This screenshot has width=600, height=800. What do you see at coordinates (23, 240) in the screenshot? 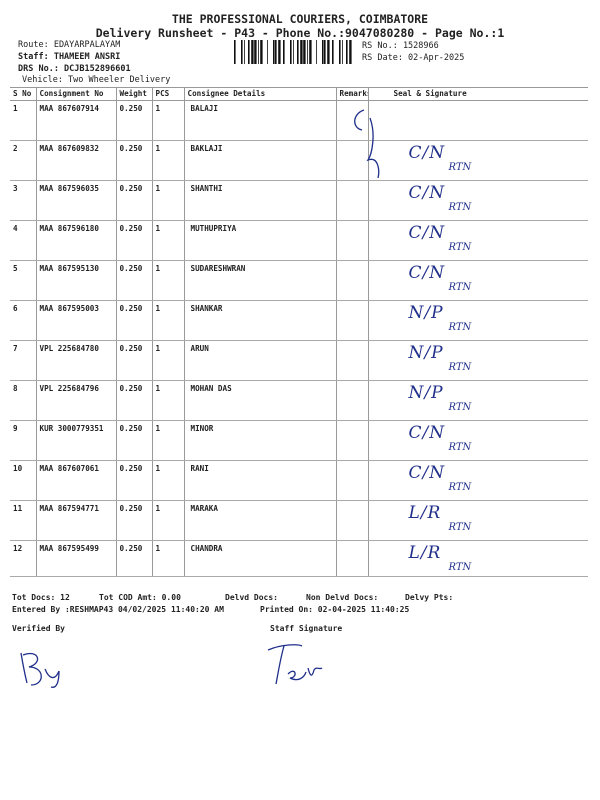
I see `s-no: 4` at bounding box center [23, 240].